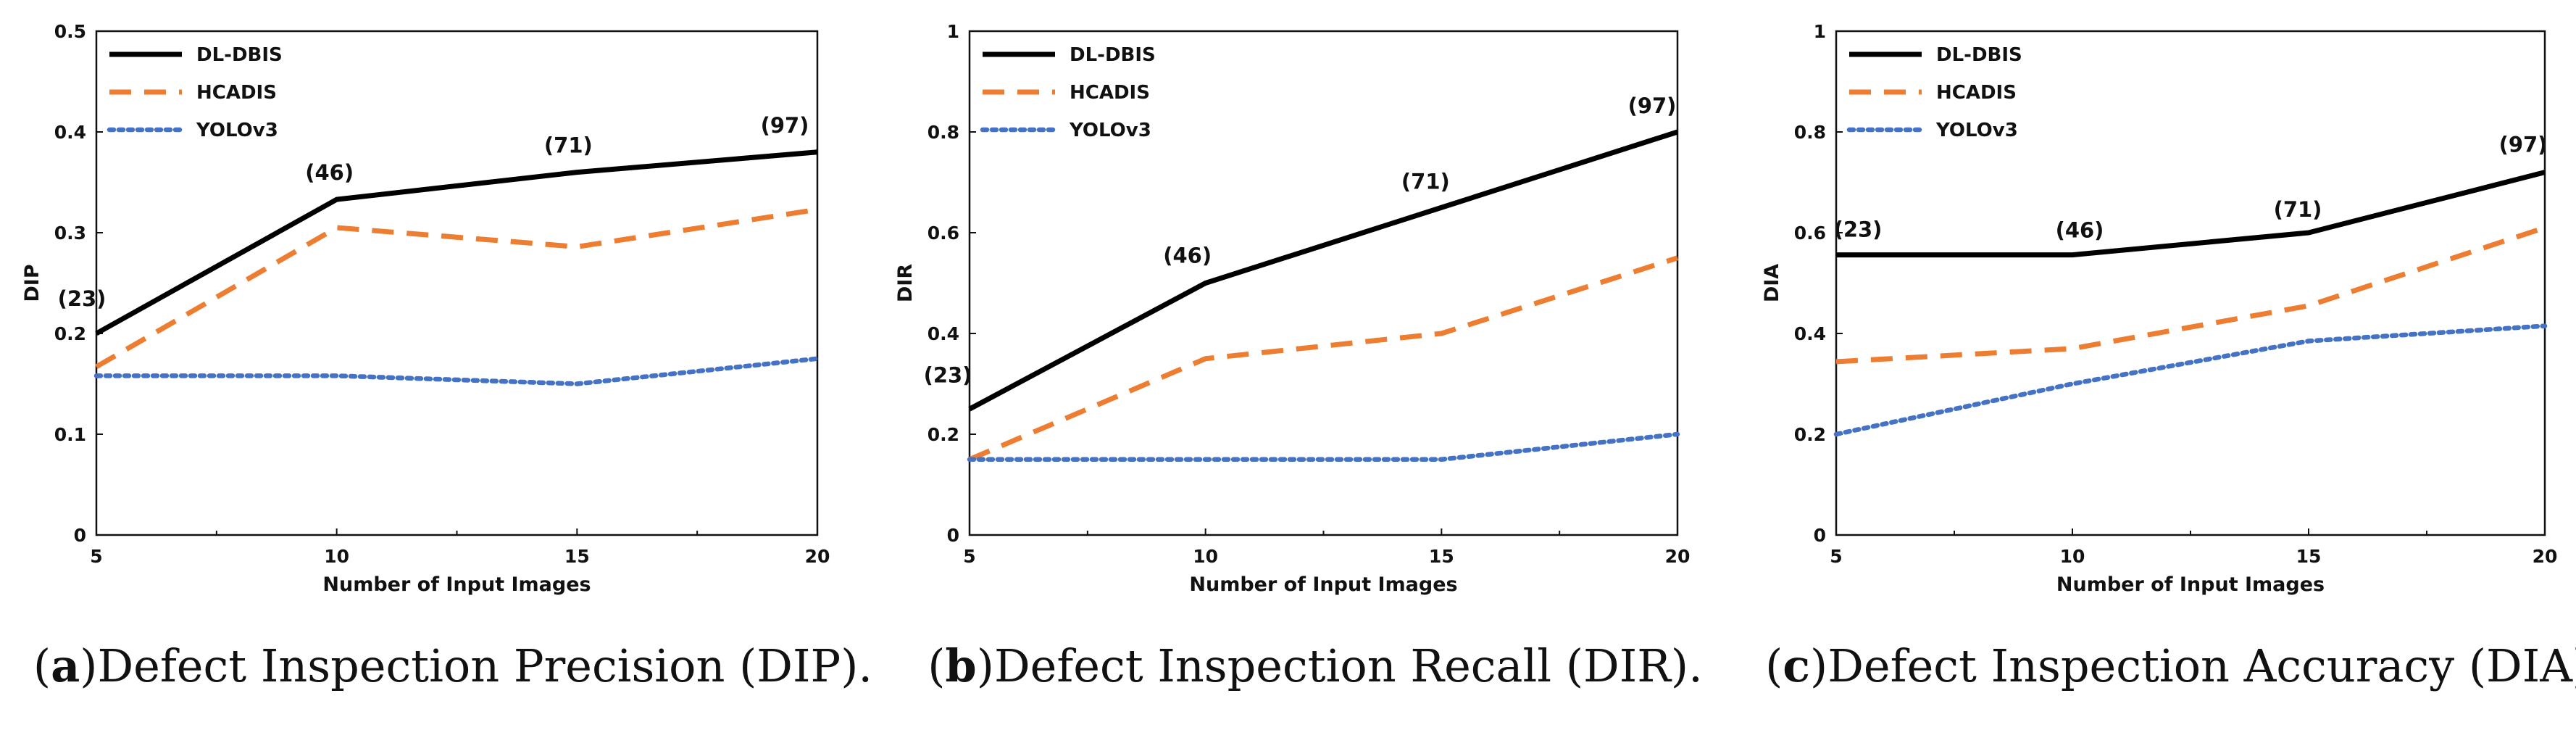  What do you see at coordinates (1772, 283) in the screenshot?
I see `y-axis-label: DIA` at bounding box center [1772, 283].